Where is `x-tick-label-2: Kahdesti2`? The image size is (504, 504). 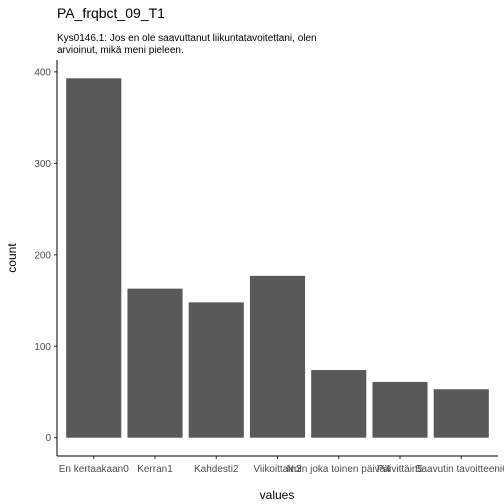 x-tick-label-2: Kahdesti2 is located at coordinates (216, 469).